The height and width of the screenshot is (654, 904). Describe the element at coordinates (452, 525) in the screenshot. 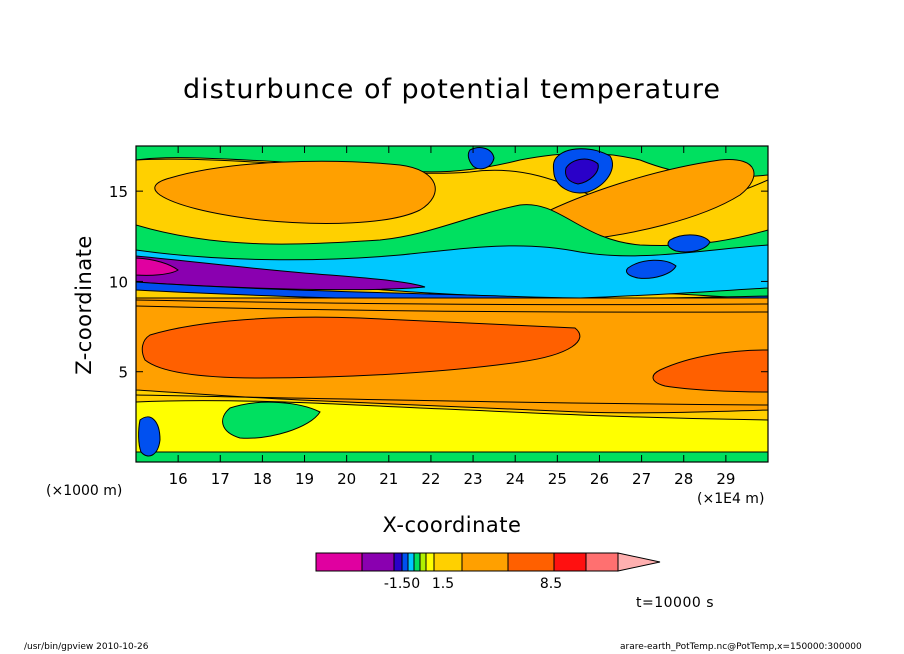

I see `x-axis-label: X-coordinate` at that location.